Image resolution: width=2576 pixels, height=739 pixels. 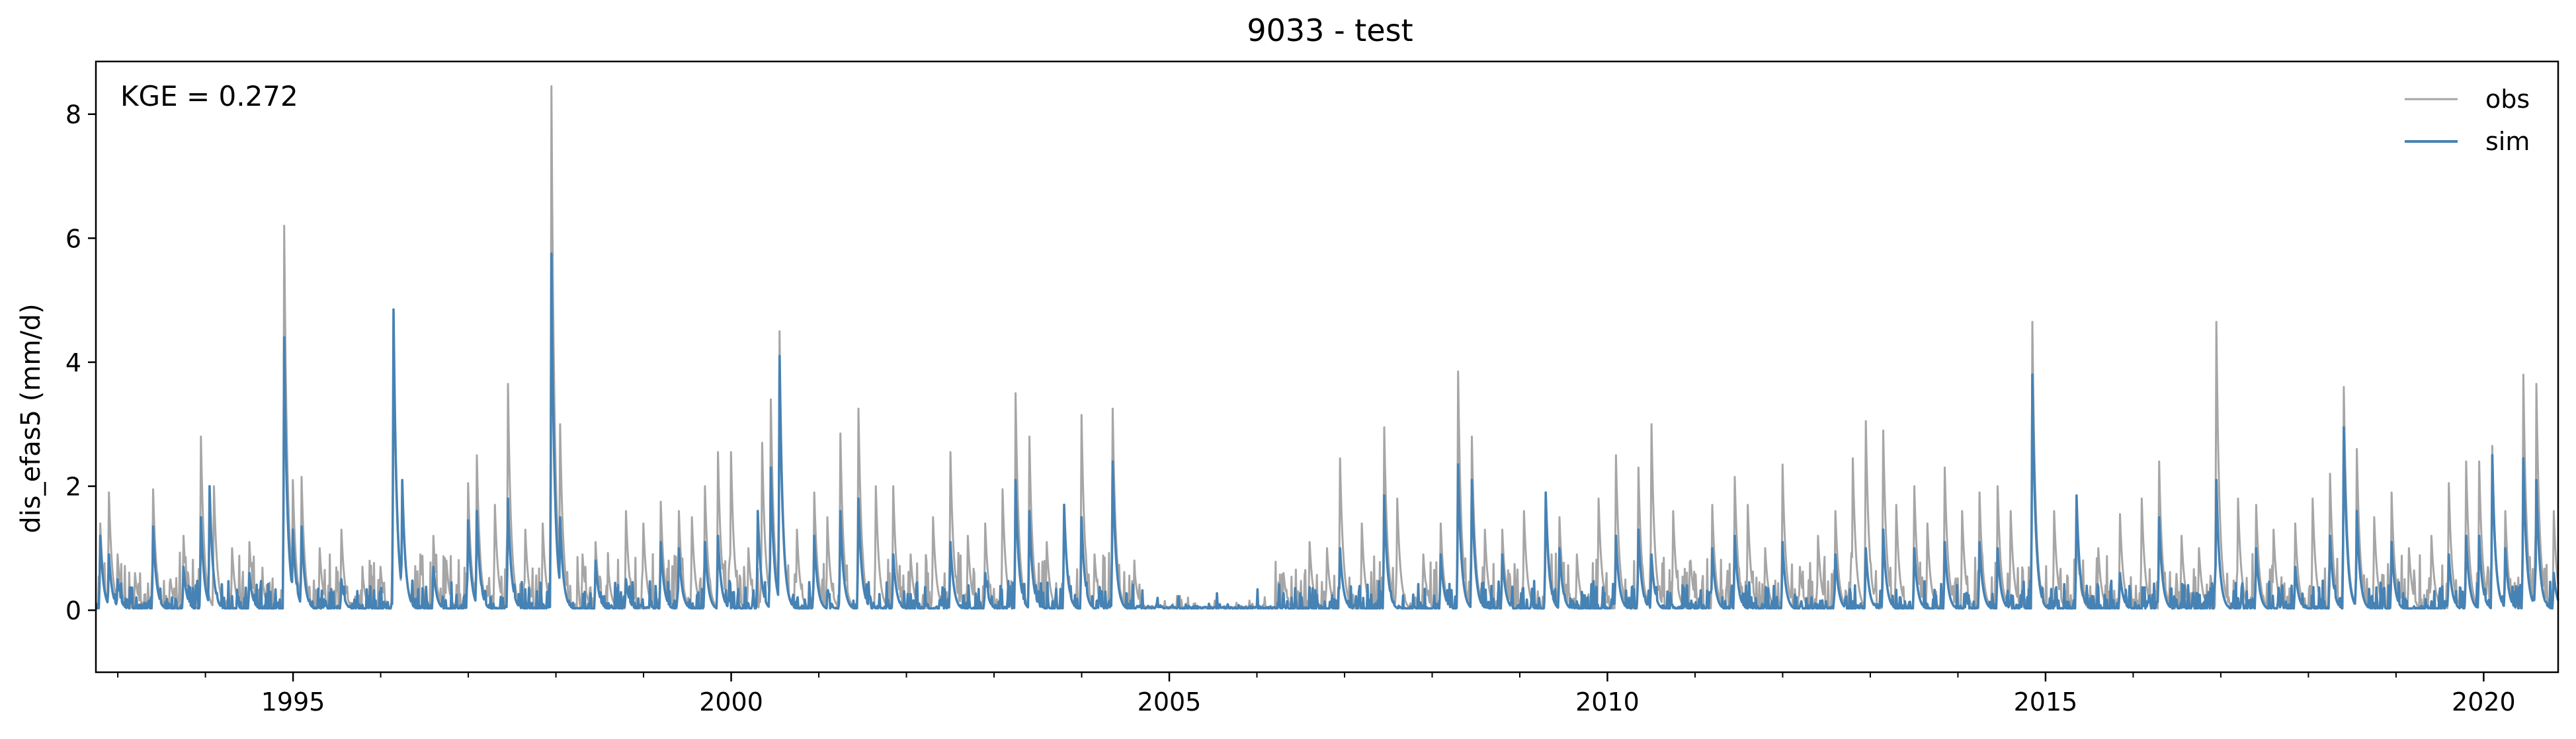 I want to click on y-tick-label: 6, so click(x=73, y=238).